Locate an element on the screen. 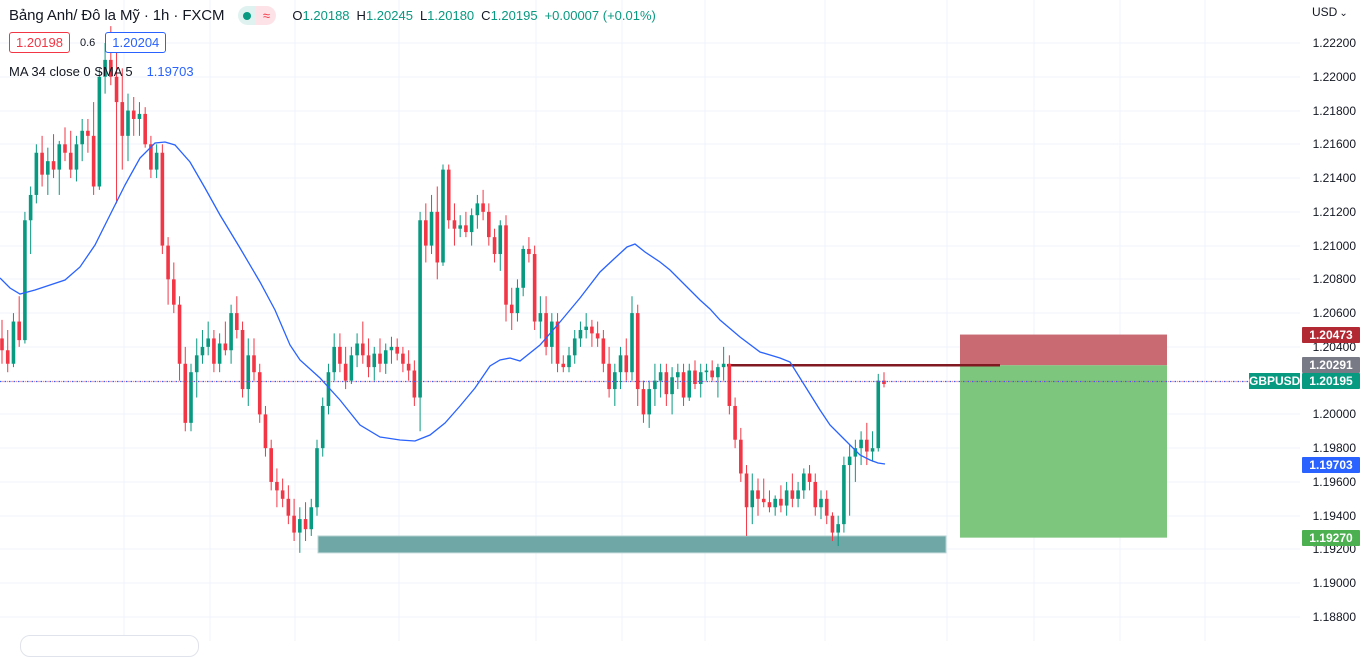  price-tick-label: 1.19800 is located at coordinates (1334, 448).